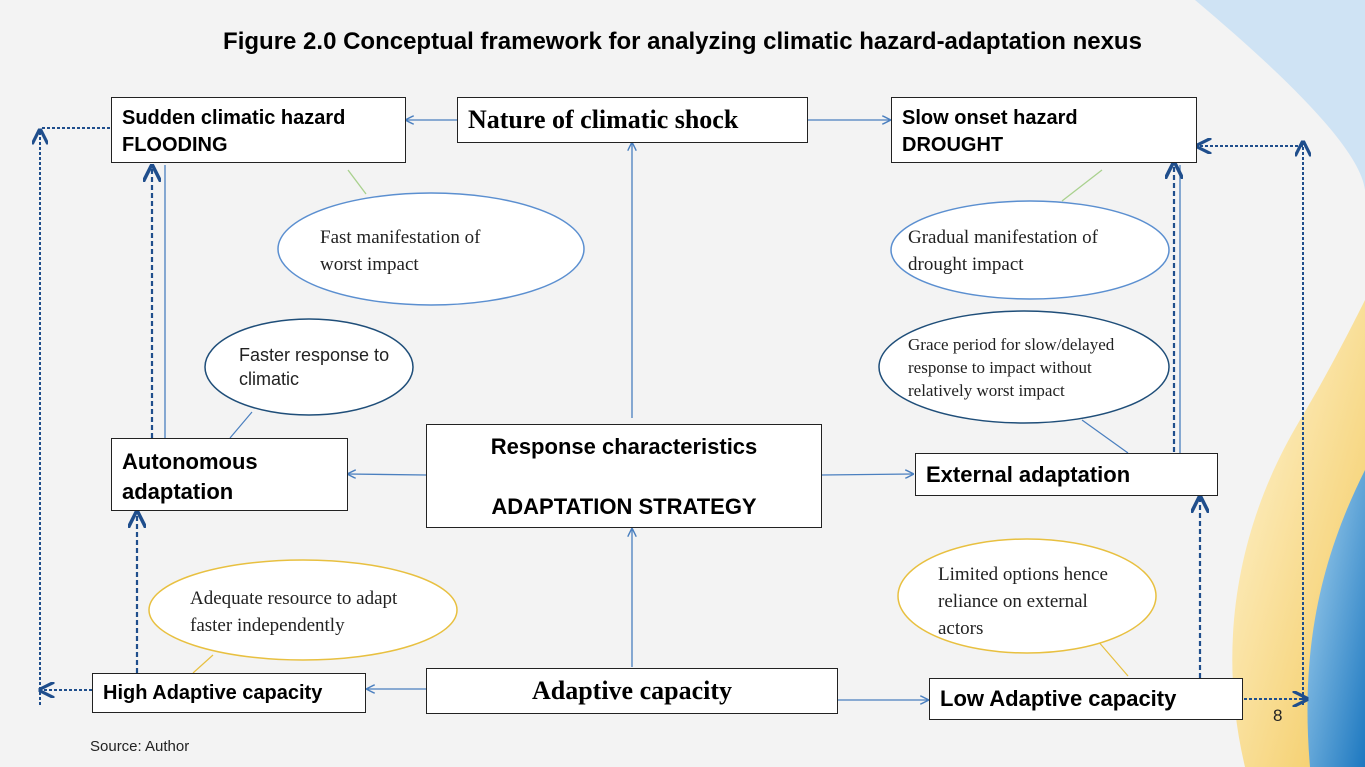 This screenshot has width=1365, height=767. Describe the element at coordinates (357, 182) in the screenshot. I see `connector-fast-oval` at that location.